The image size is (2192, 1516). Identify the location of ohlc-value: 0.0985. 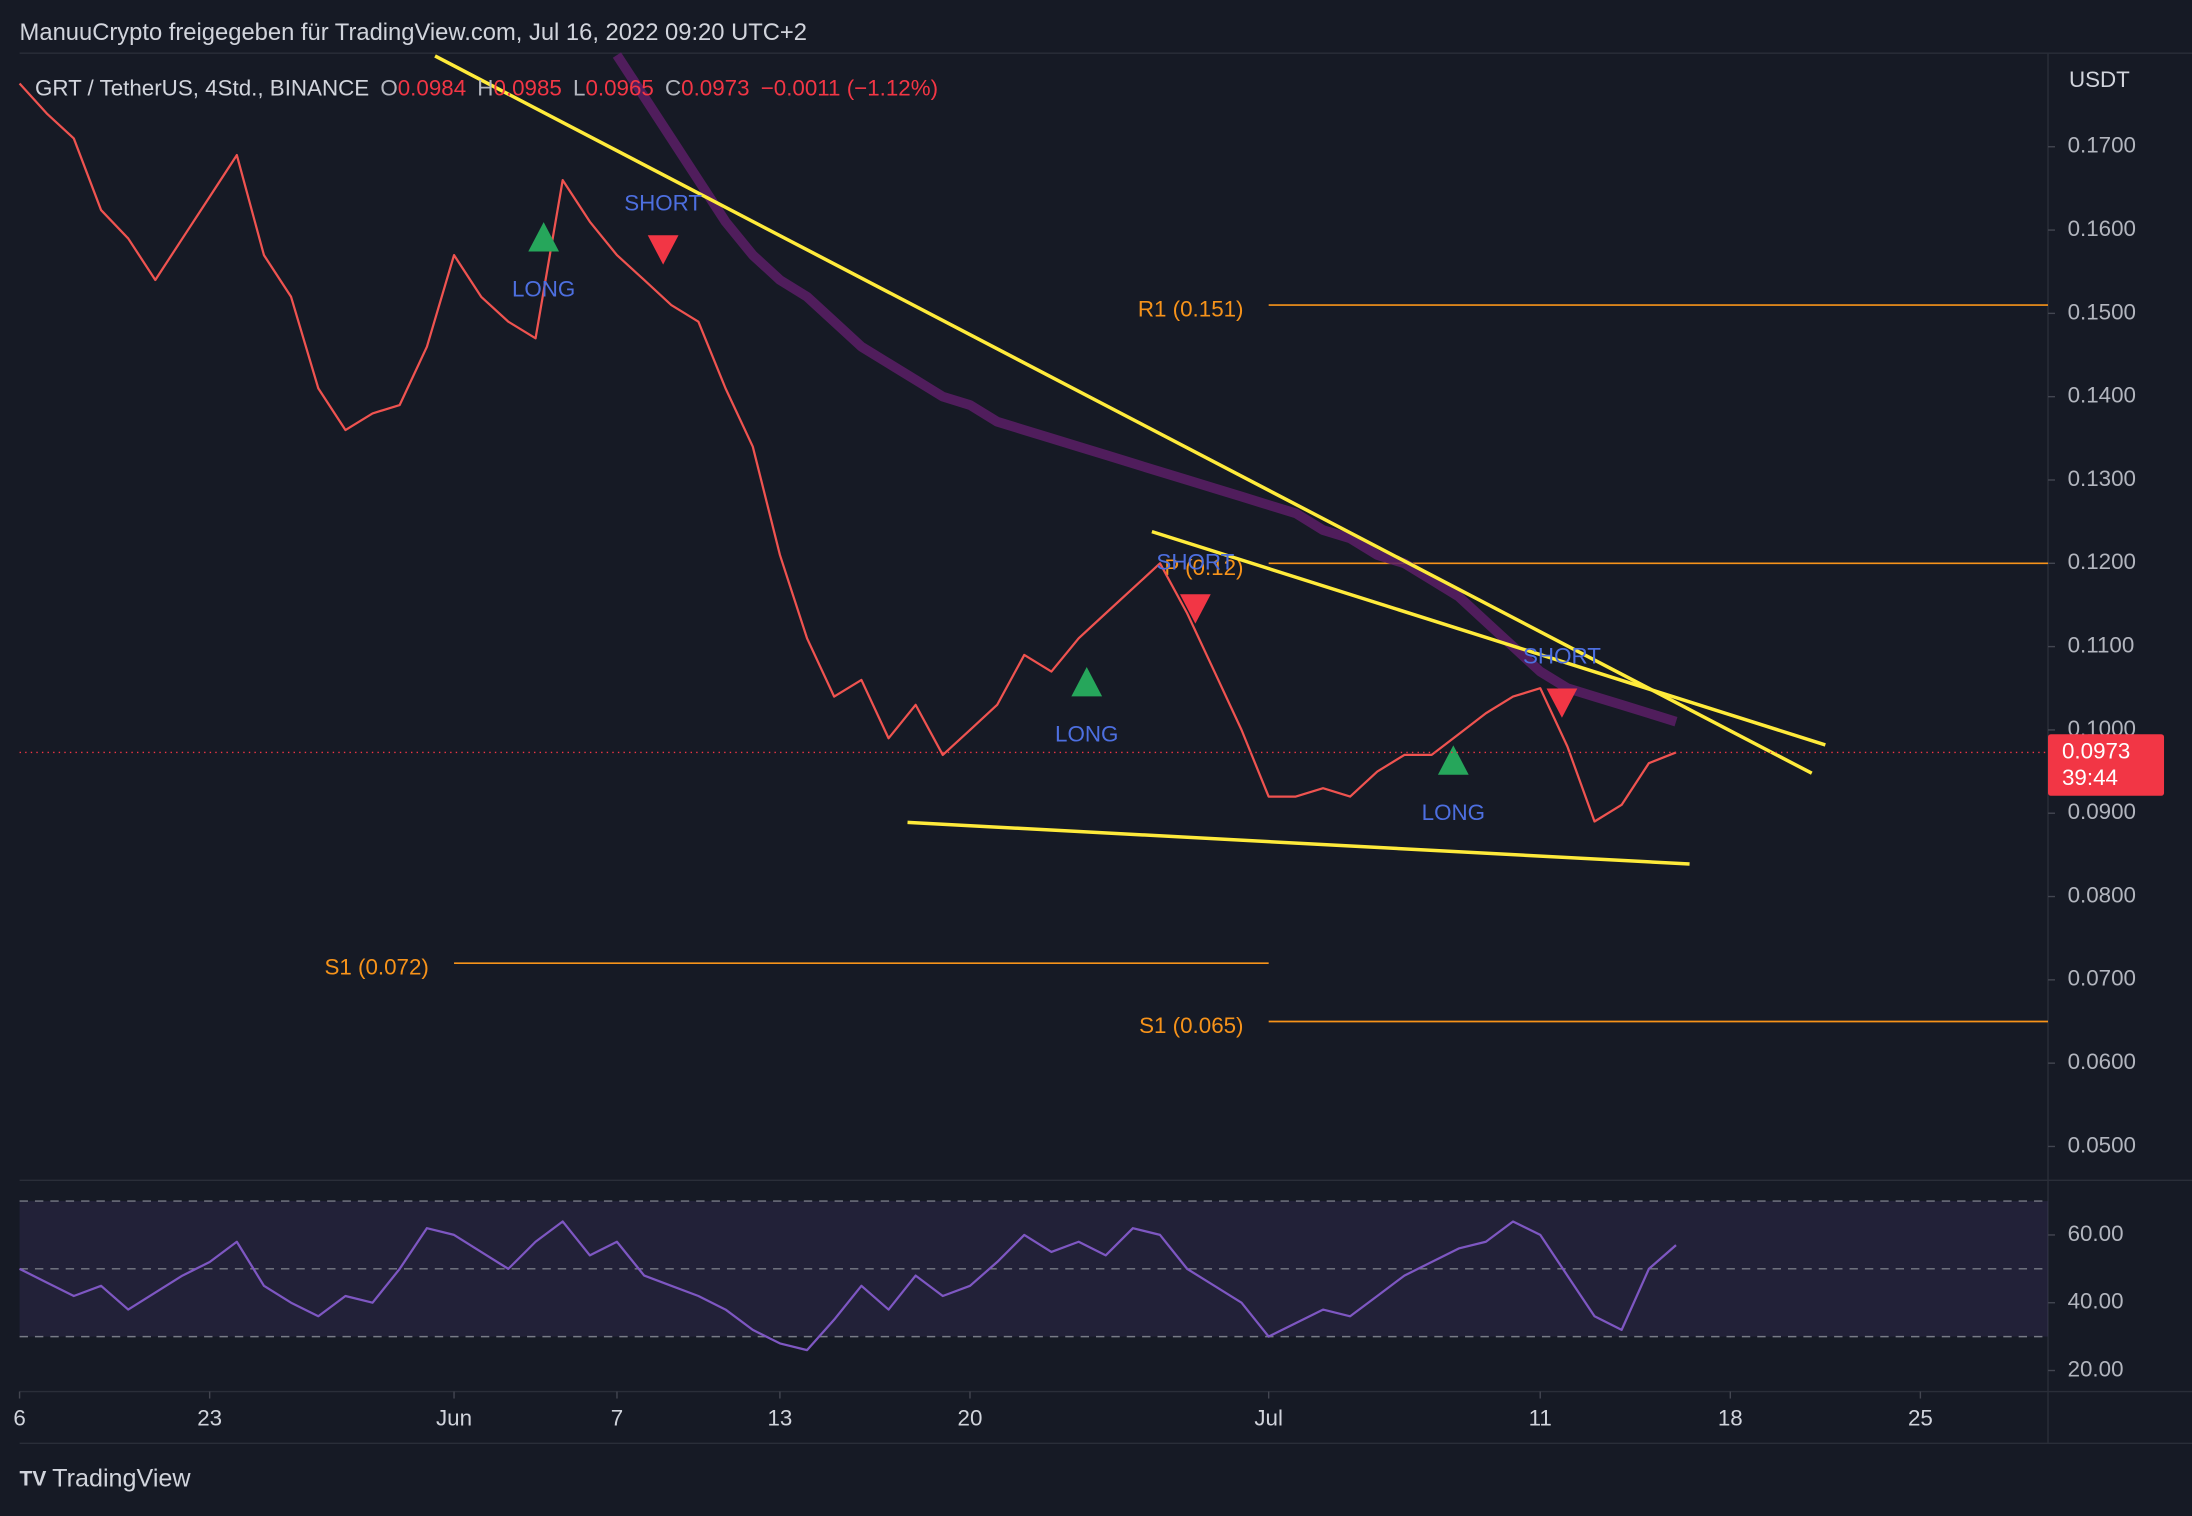
(527, 87).